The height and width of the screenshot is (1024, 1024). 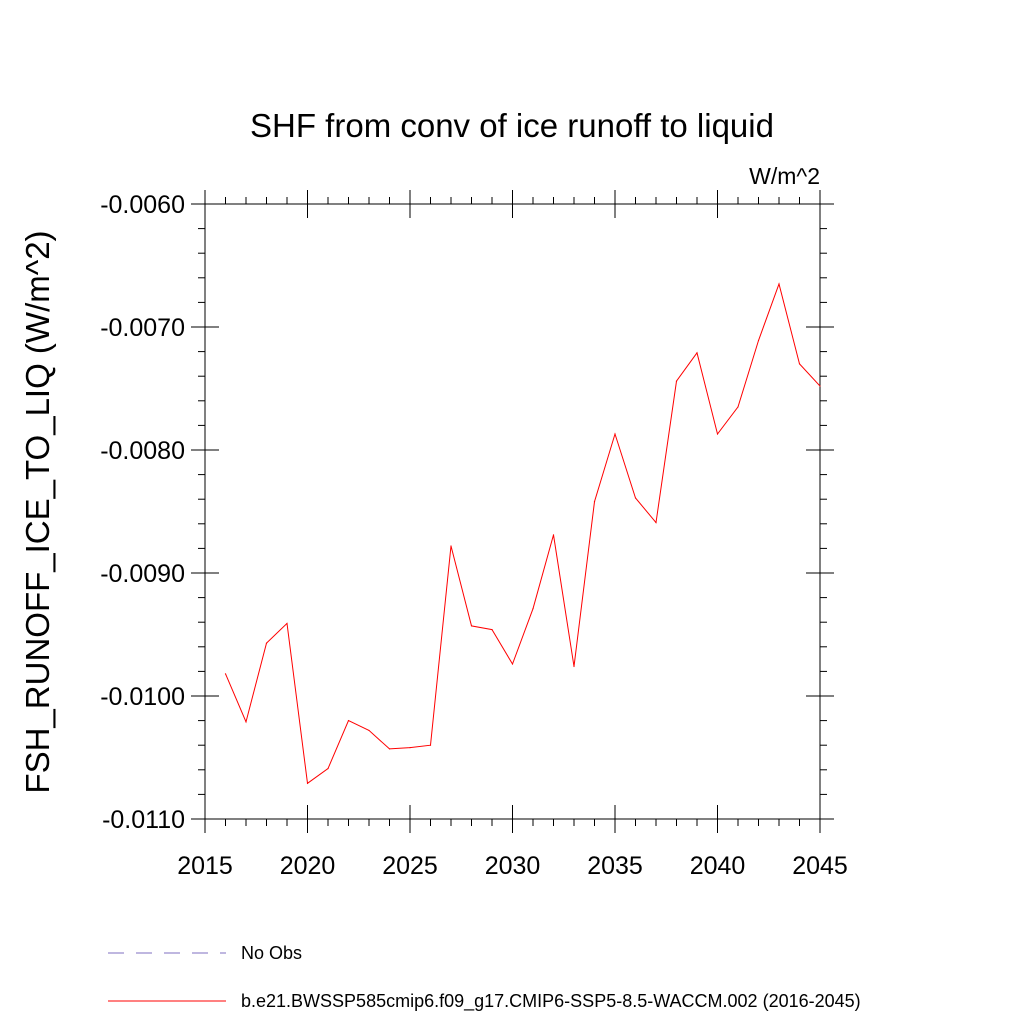 What do you see at coordinates (820, 866) in the screenshot?
I see `x-tick-label: 2045` at bounding box center [820, 866].